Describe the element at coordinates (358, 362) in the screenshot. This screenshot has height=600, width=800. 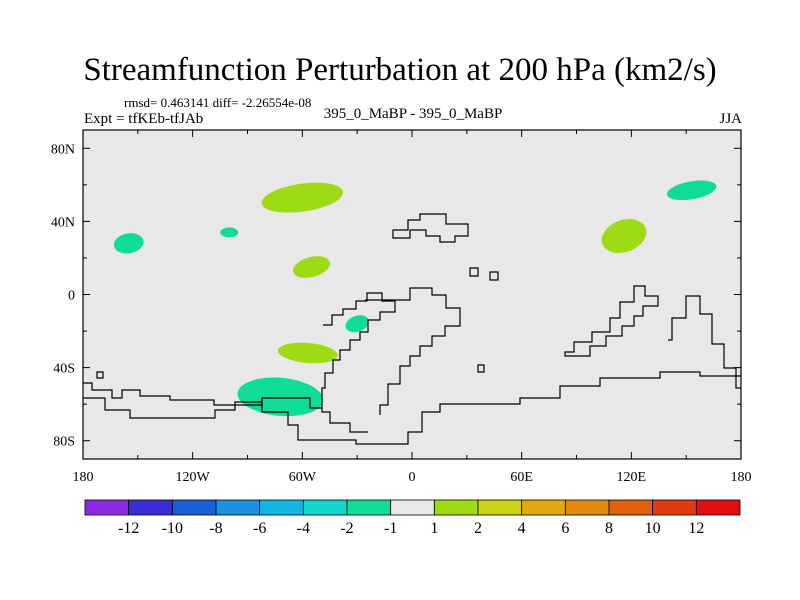
I see `coastline-south-america` at that location.